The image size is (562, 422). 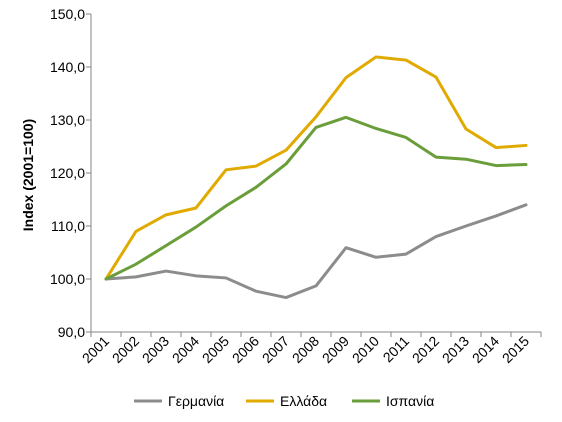 I want to click on y-tick-label: 90,0, so click(x=71, y=332).